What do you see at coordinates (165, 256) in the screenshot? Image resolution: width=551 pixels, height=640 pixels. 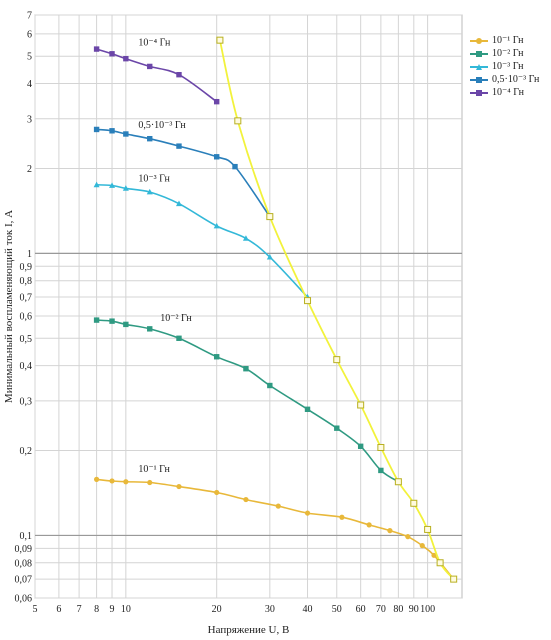 I see `annotations: 10⁻⁴ Гн 0,5·10⁻³ Гн 10⁻³ Гн 10⁻² Гн 10⁻¹ Гн` at bounding box center [165, 256].